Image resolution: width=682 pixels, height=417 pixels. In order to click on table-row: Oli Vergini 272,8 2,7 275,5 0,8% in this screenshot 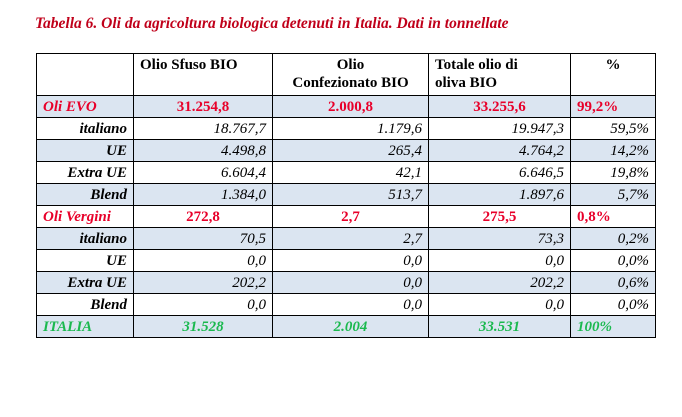, I will do `click(346, 216)`.